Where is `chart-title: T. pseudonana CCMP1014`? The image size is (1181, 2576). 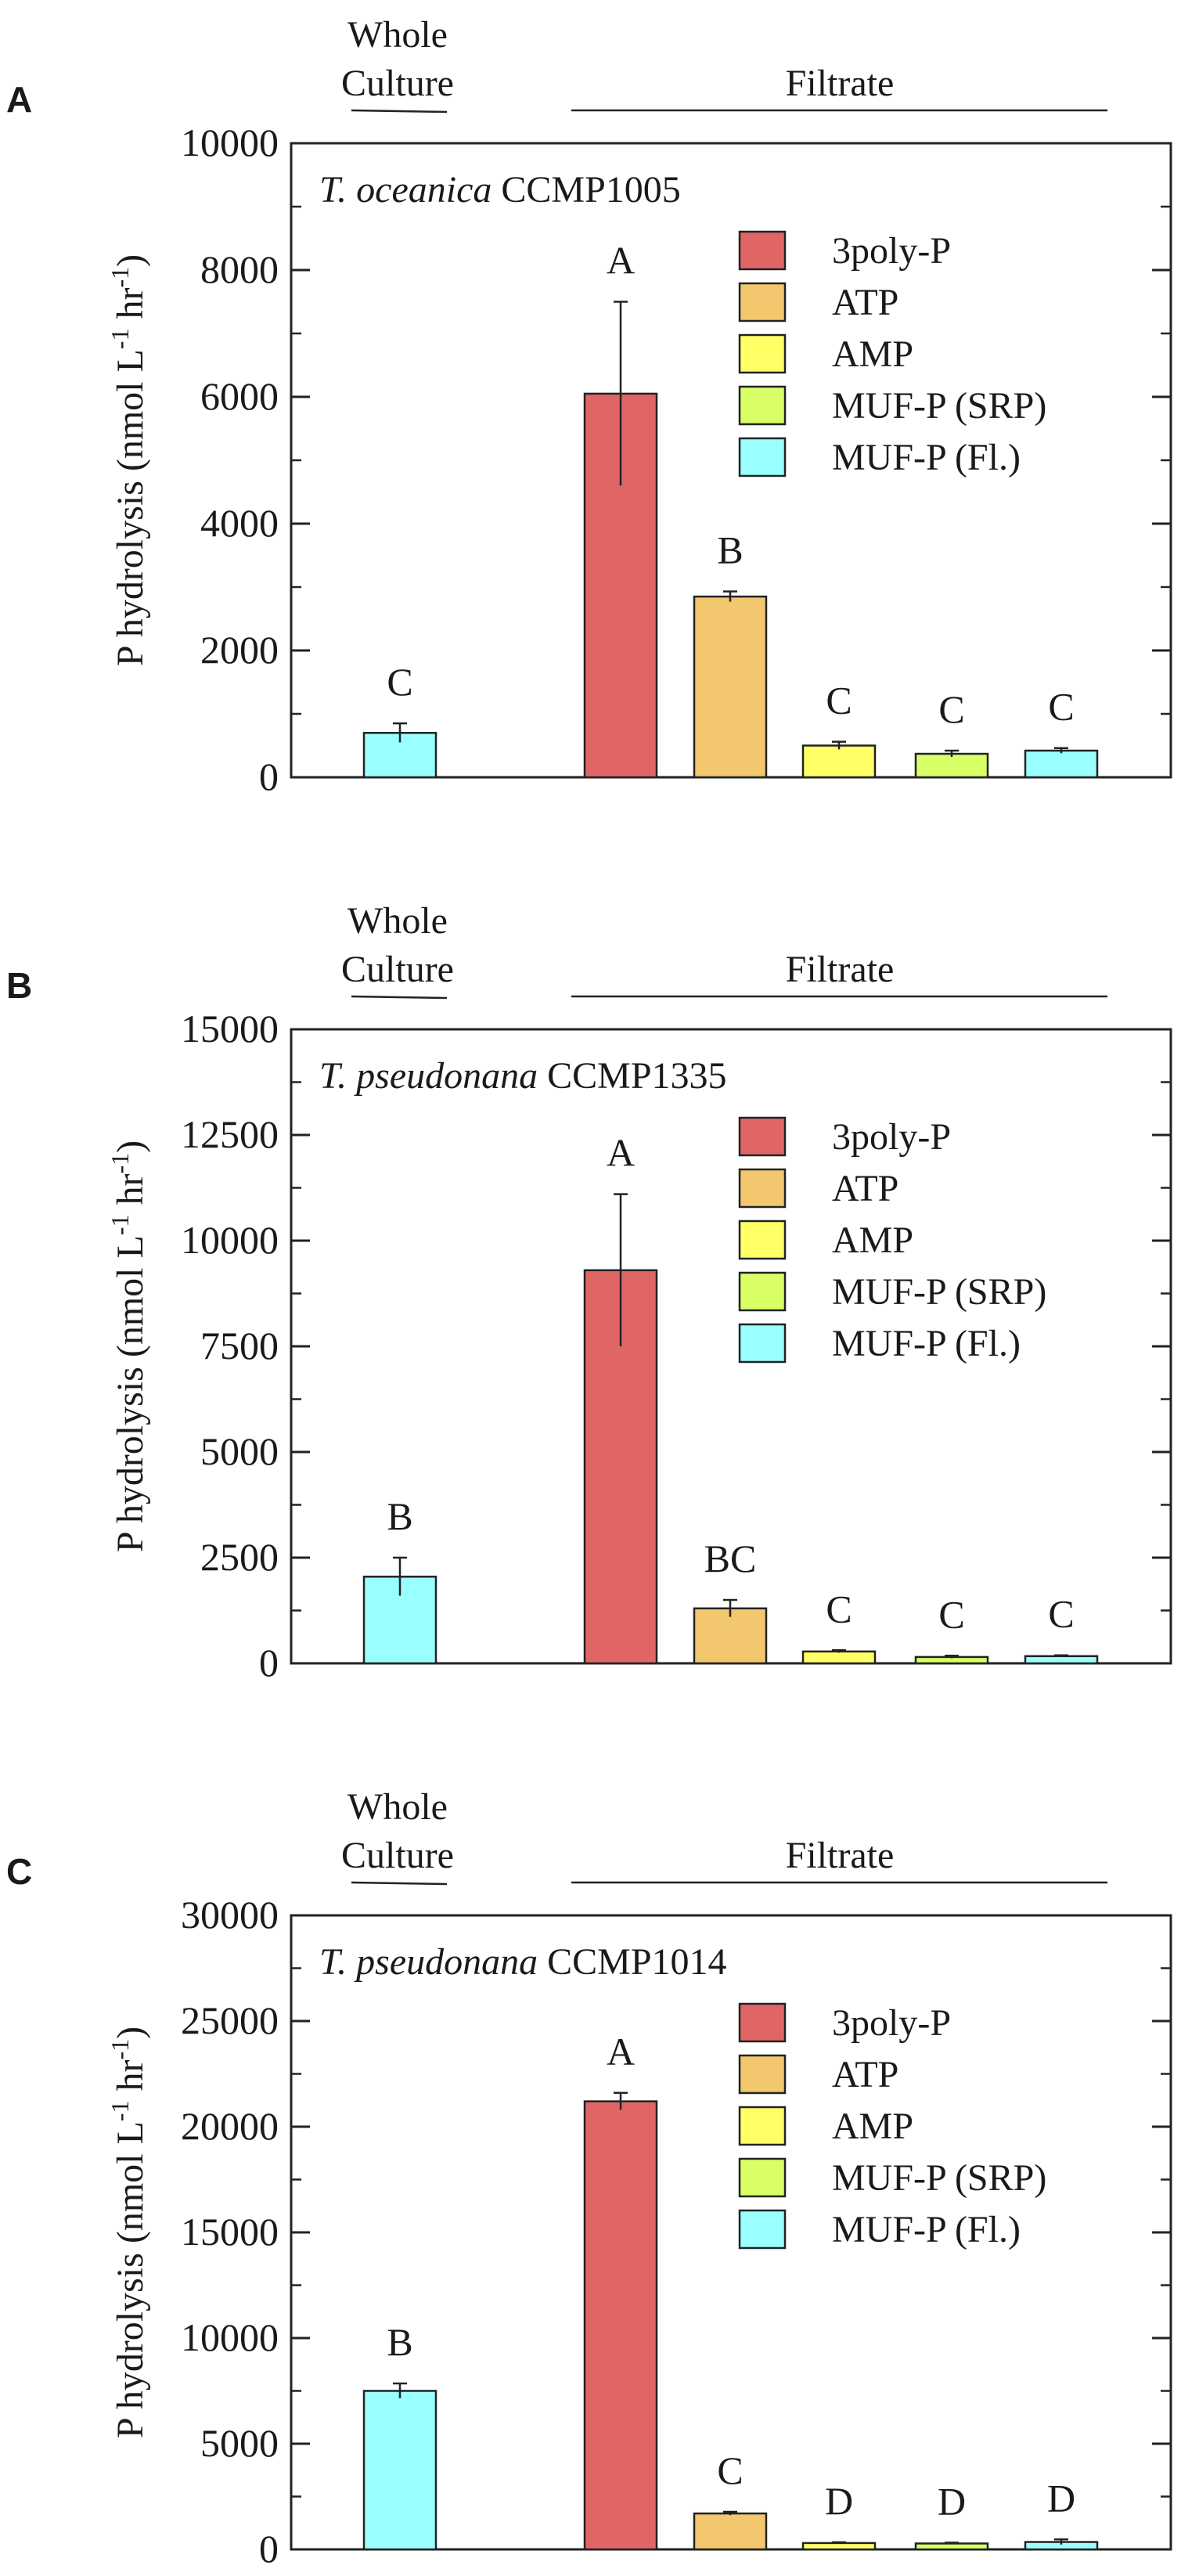
chart-title: T. pseudonana CCMP1014 is located at coordinates (523, 1962).